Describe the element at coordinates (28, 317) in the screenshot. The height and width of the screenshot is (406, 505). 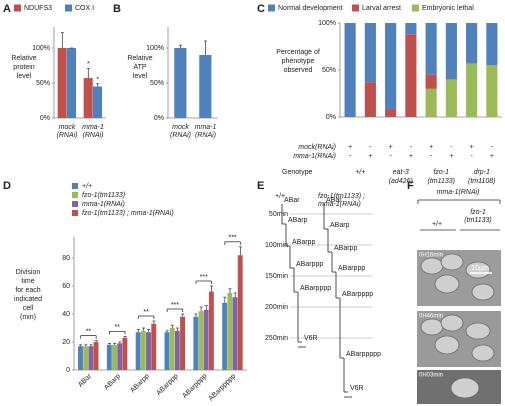
I see `y-axis-label: (min)` at that location.